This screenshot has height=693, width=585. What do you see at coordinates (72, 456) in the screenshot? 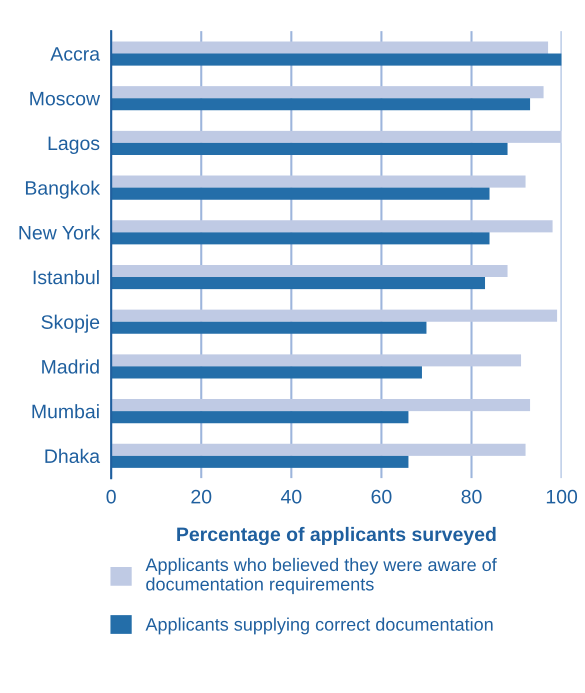
I see `y-tick-label: Dhaka` at bounding box center [72, 456].